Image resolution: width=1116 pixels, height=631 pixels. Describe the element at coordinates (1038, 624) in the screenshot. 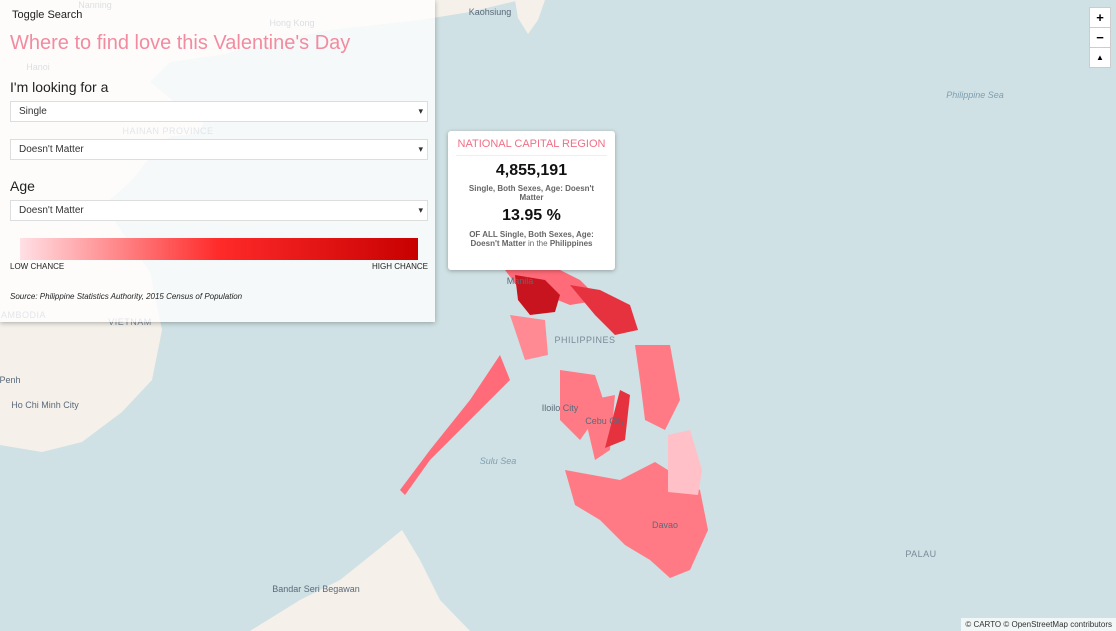

I see `attribution: © CARTO © OpenStreetMap contributors` at that location.